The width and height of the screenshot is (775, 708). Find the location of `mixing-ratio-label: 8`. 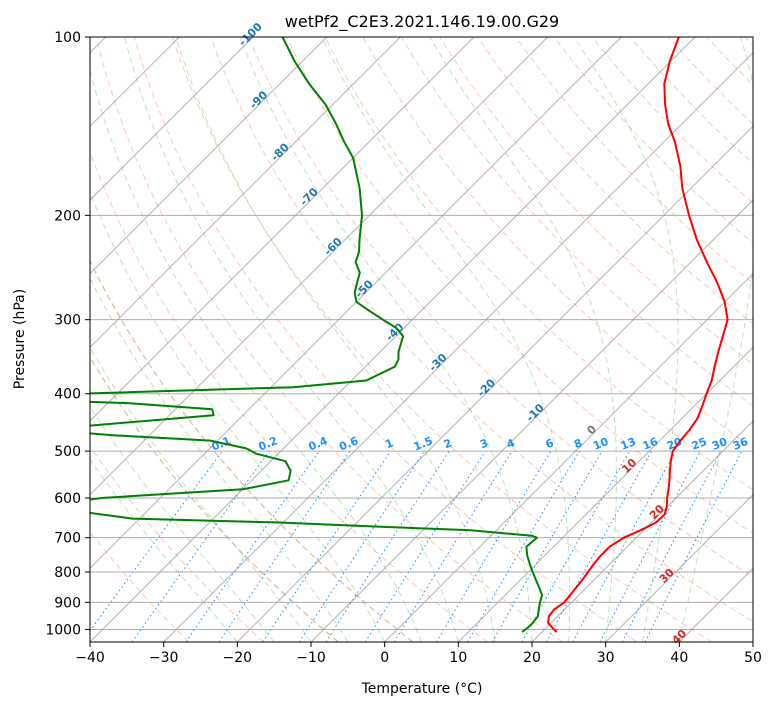

mixing-ratio-label: 8 is located at coordinates (578, 443).